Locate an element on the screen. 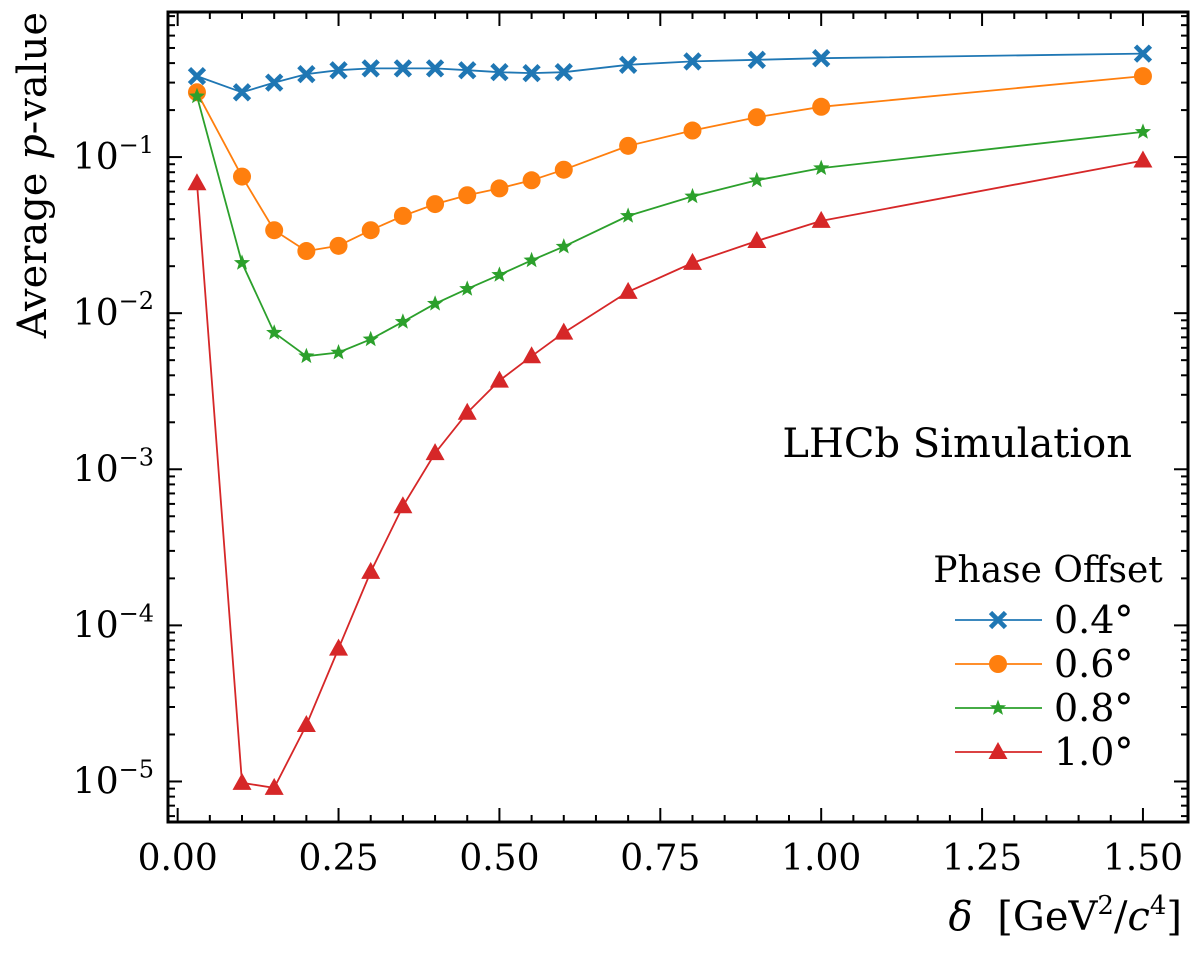  y-axis-label: Average p-value is located at coordinates (33, 175).